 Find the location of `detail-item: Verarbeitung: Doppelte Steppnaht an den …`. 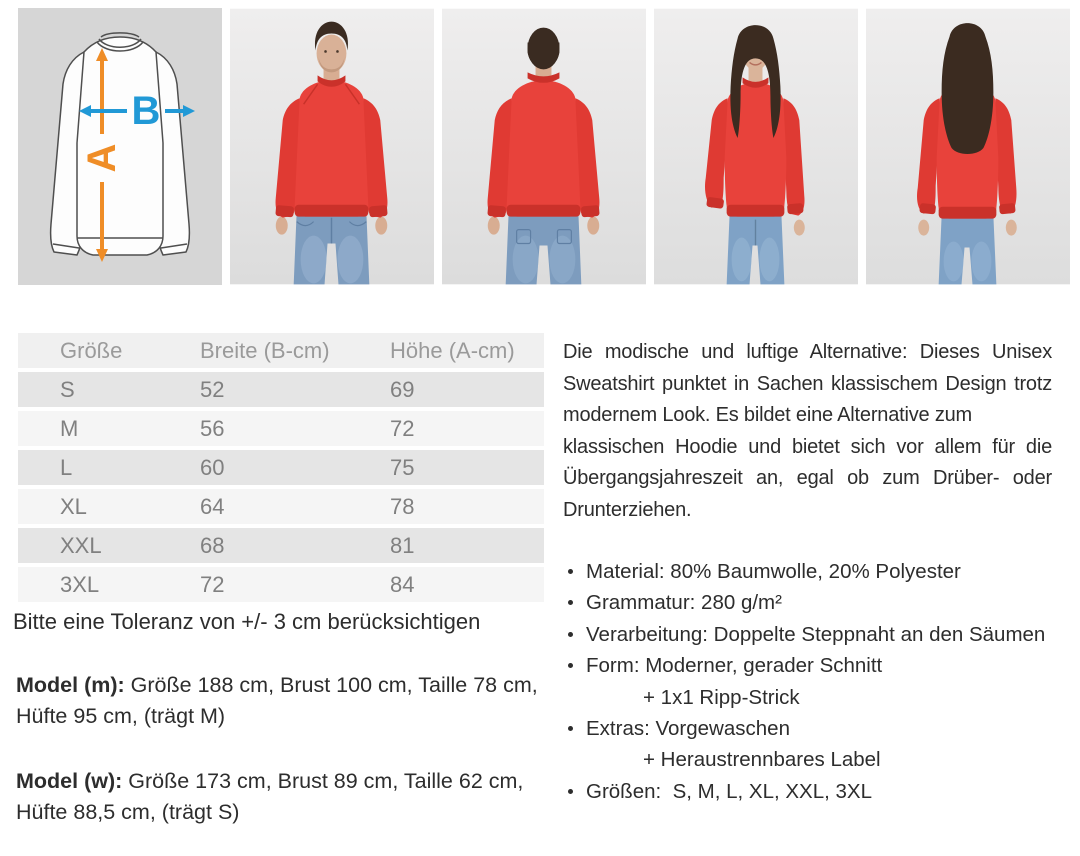

detail-item: Verarbeitung: Doppelte Steppnaht an den … is located at coordinates (813, 634).